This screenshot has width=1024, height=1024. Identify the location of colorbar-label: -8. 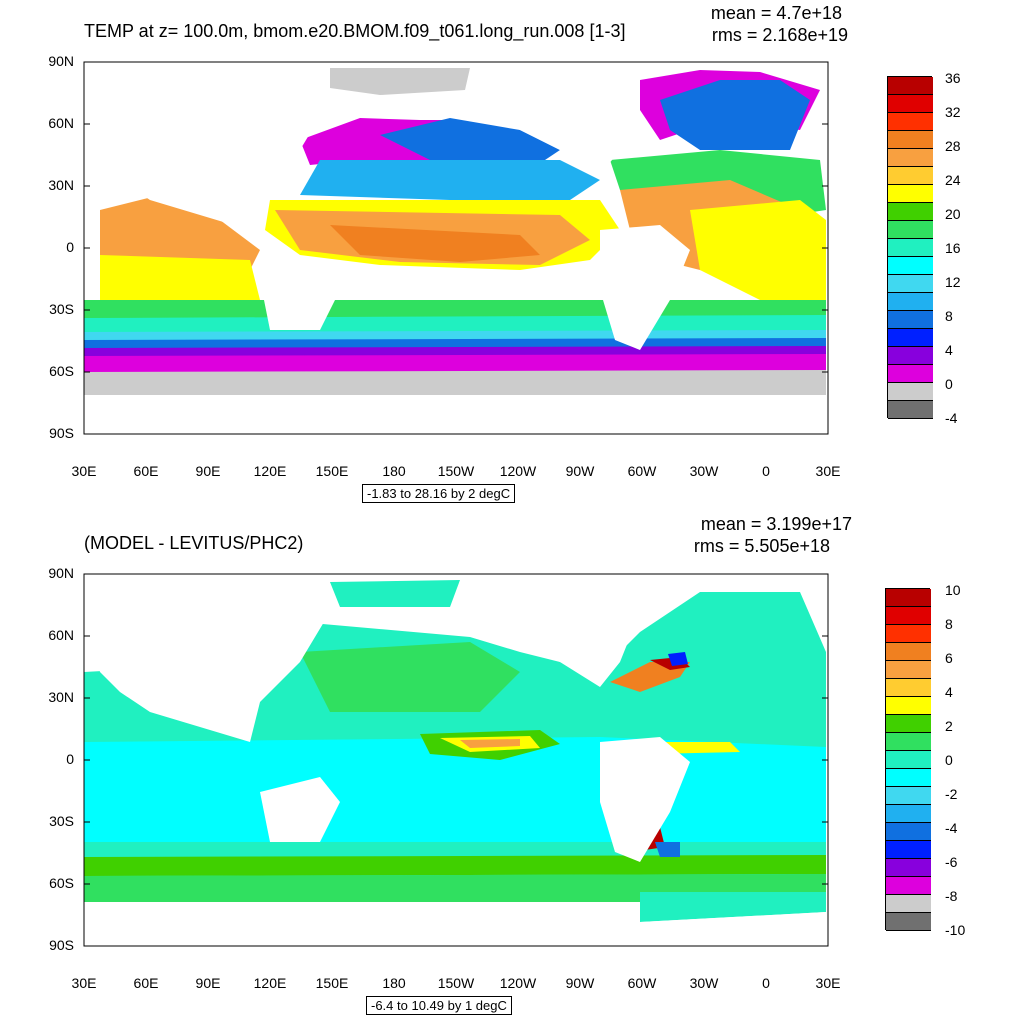
(951, 896).